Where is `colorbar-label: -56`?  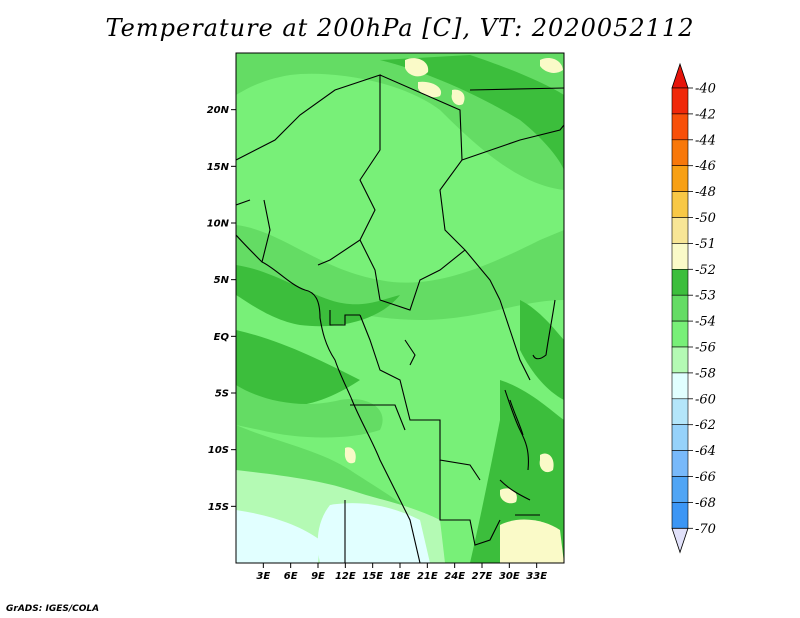 colorbar-label: -56 is located at coordinates (705, 348).